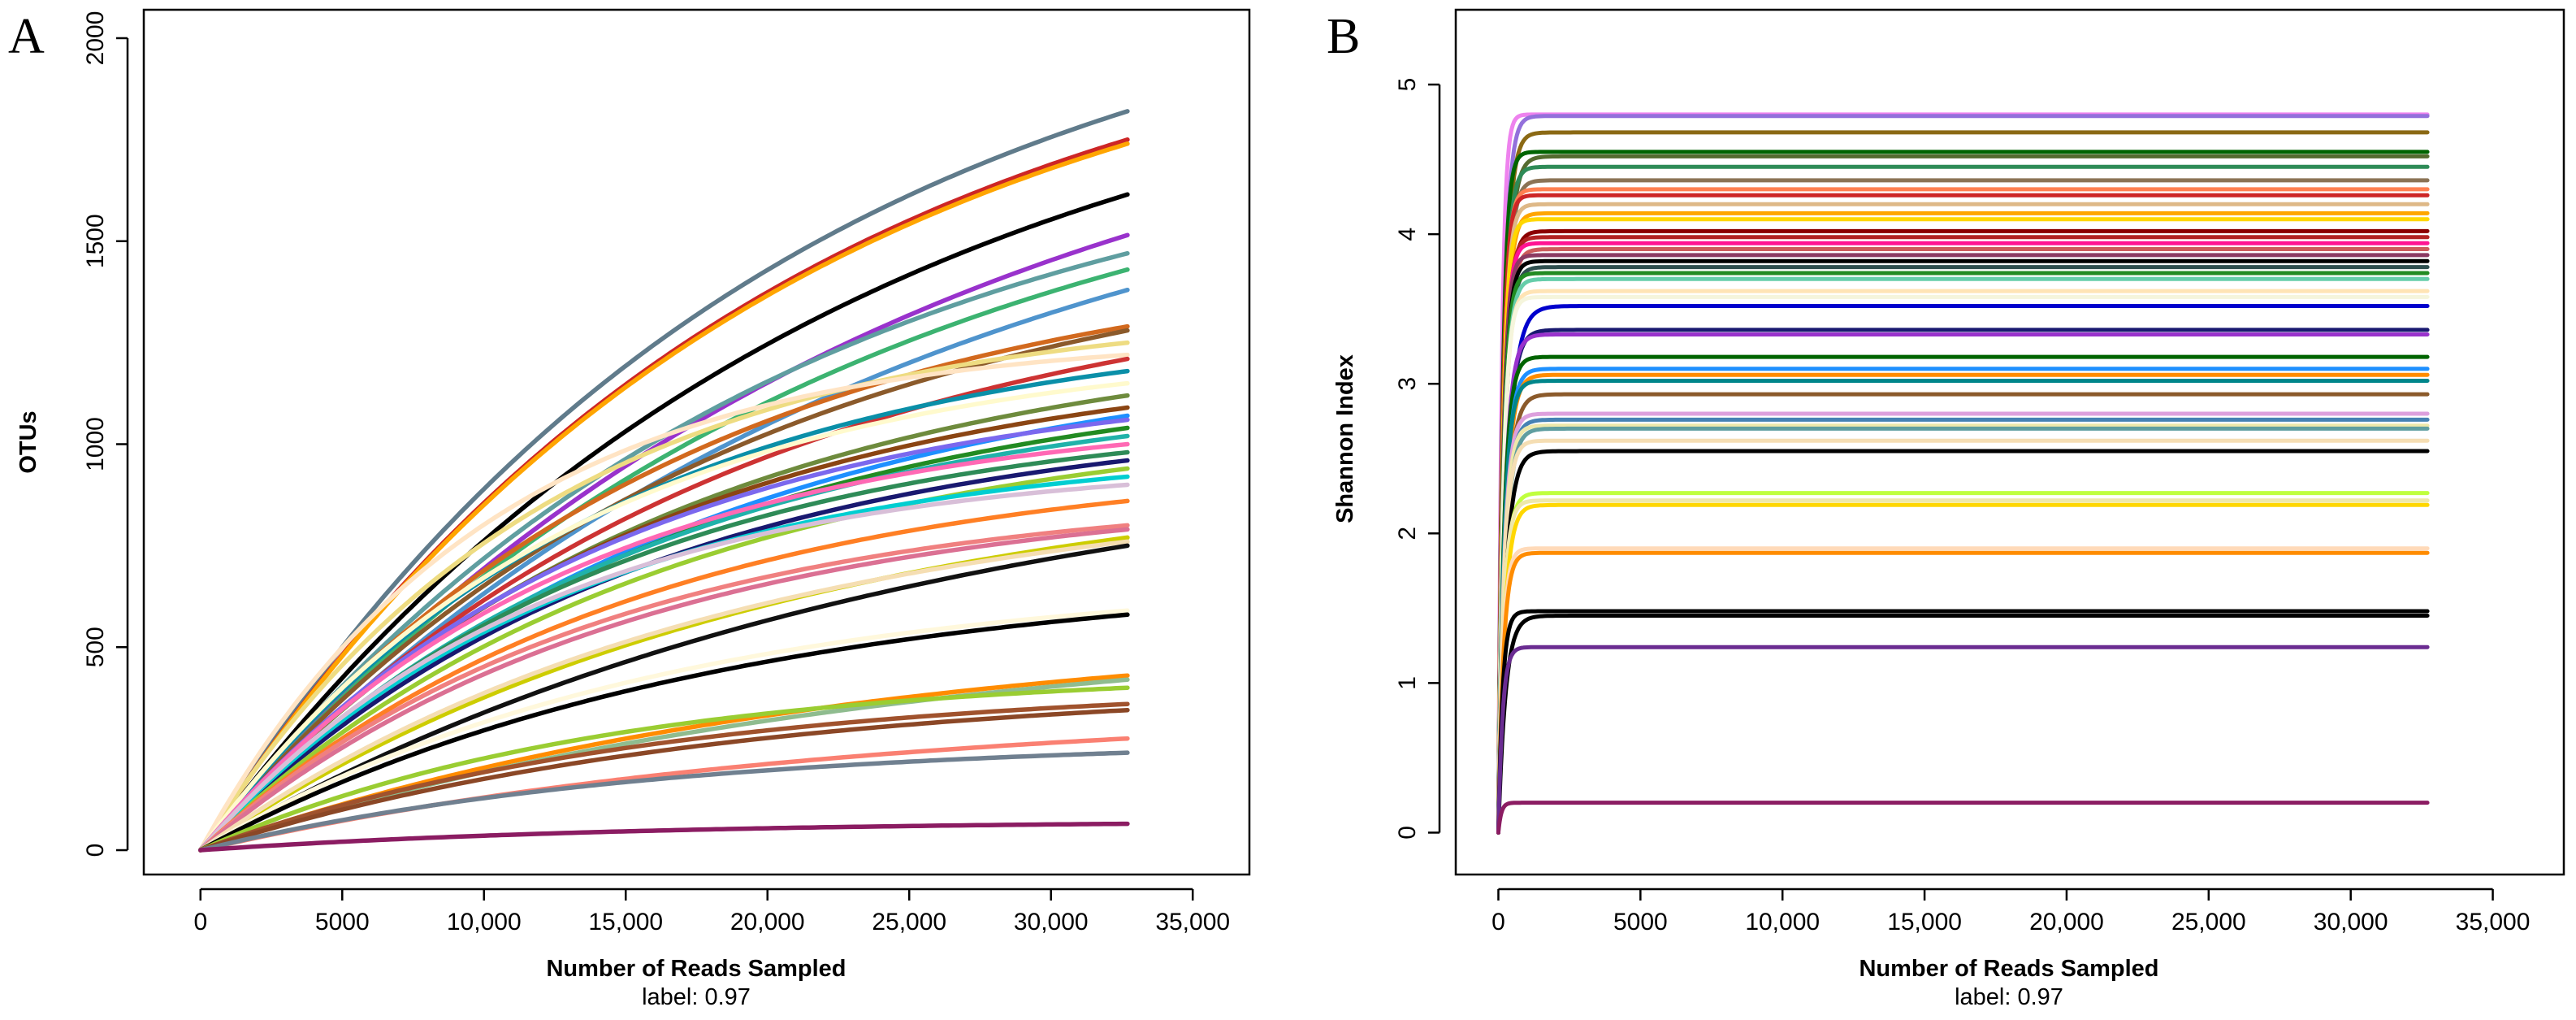  Describe the element at coordinates (95, 647) in the screenshot. I see `panel-a-y-tick-label-2: 500` at that location.